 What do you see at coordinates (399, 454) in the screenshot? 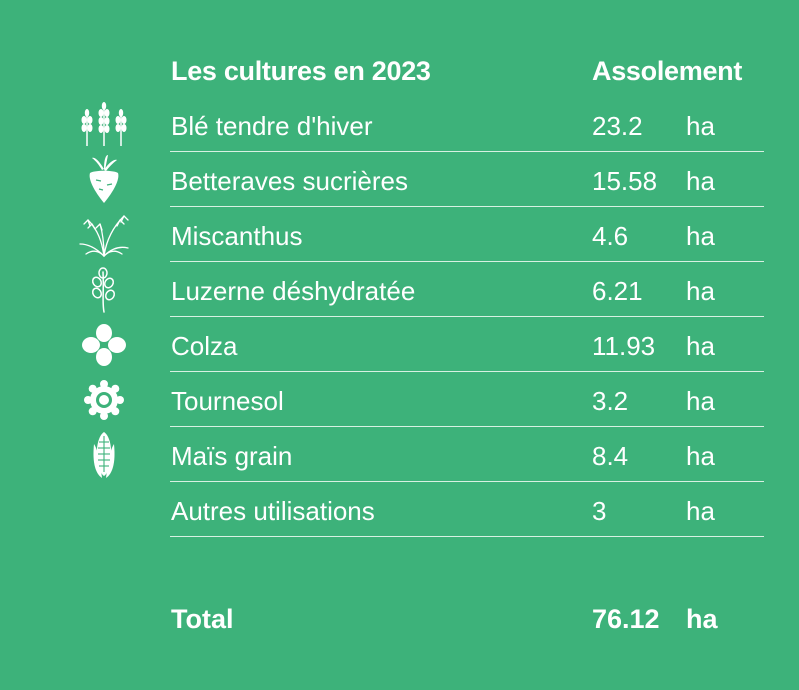
I see `table-row: Maïs grain 8.4 ha` at bounding box center [399, 454].